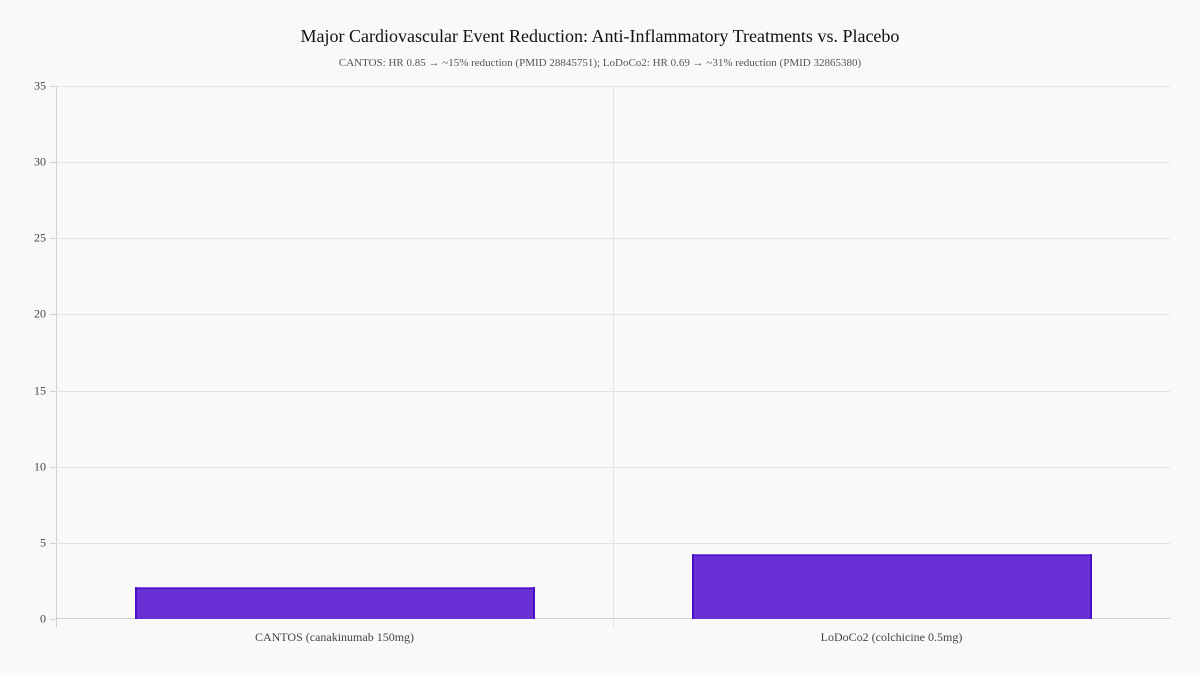  Describe the element at coordinates (43, 542) in the screenshot. I see `y-tick-label: 5` at that location.